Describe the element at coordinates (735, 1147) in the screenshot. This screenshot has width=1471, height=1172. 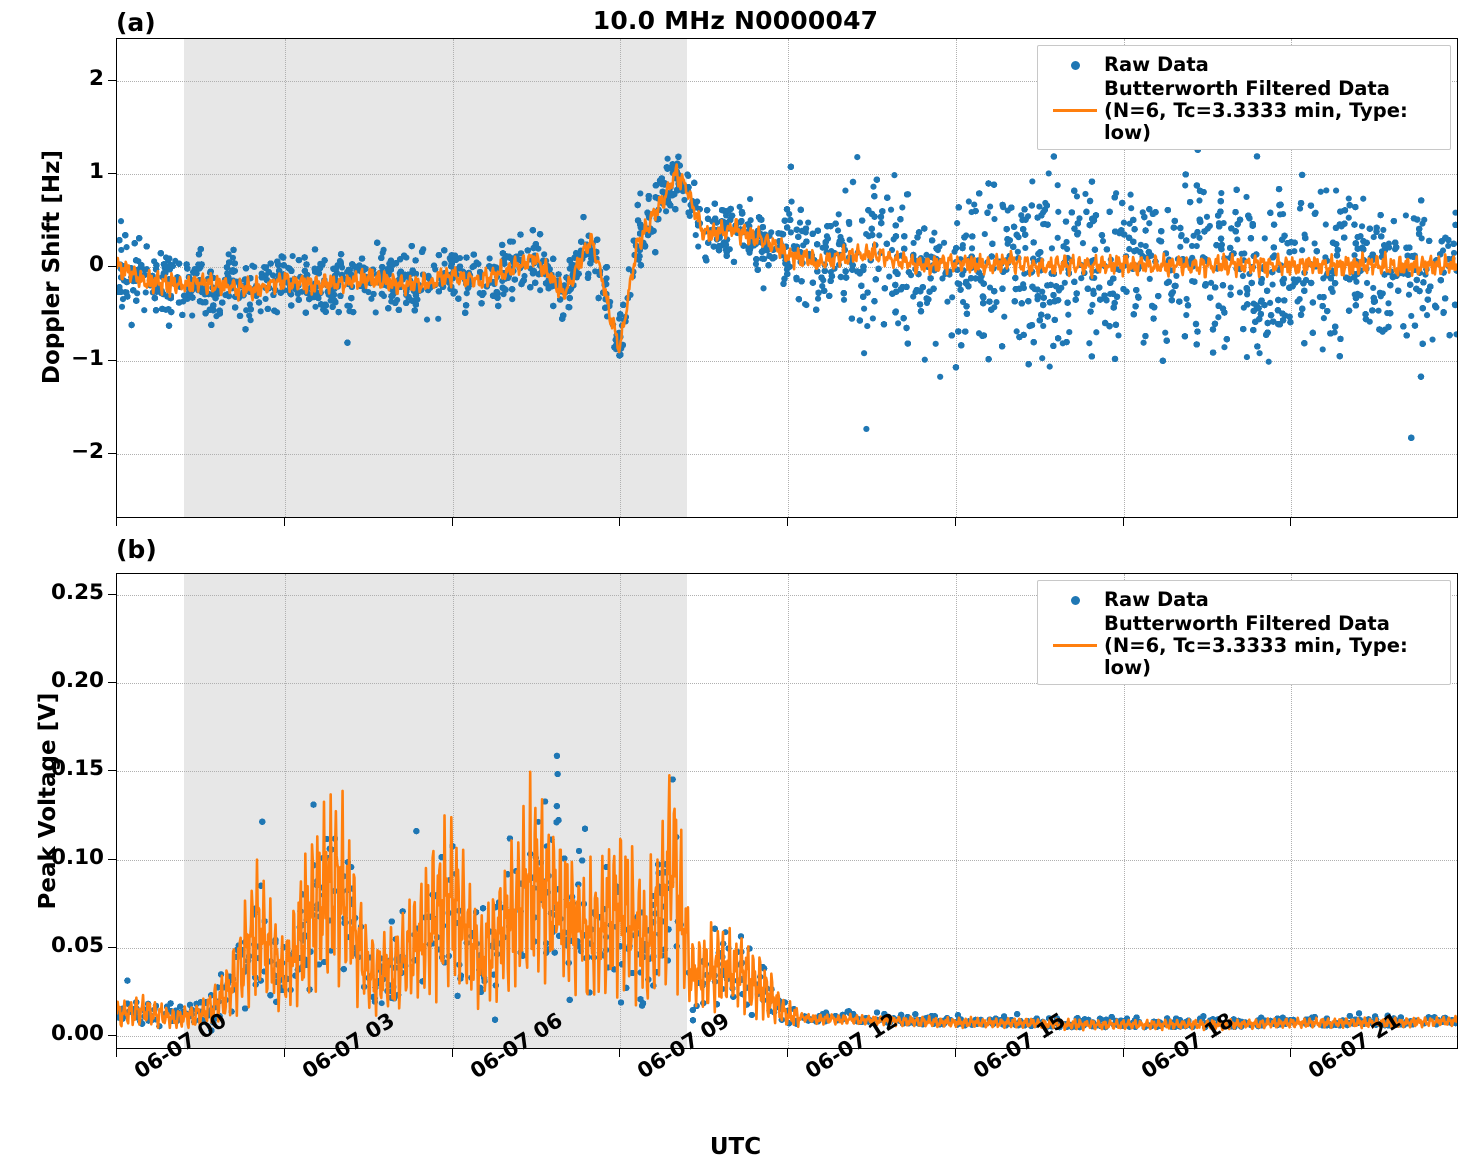
I see `x-axis-title: UTC` at that location.